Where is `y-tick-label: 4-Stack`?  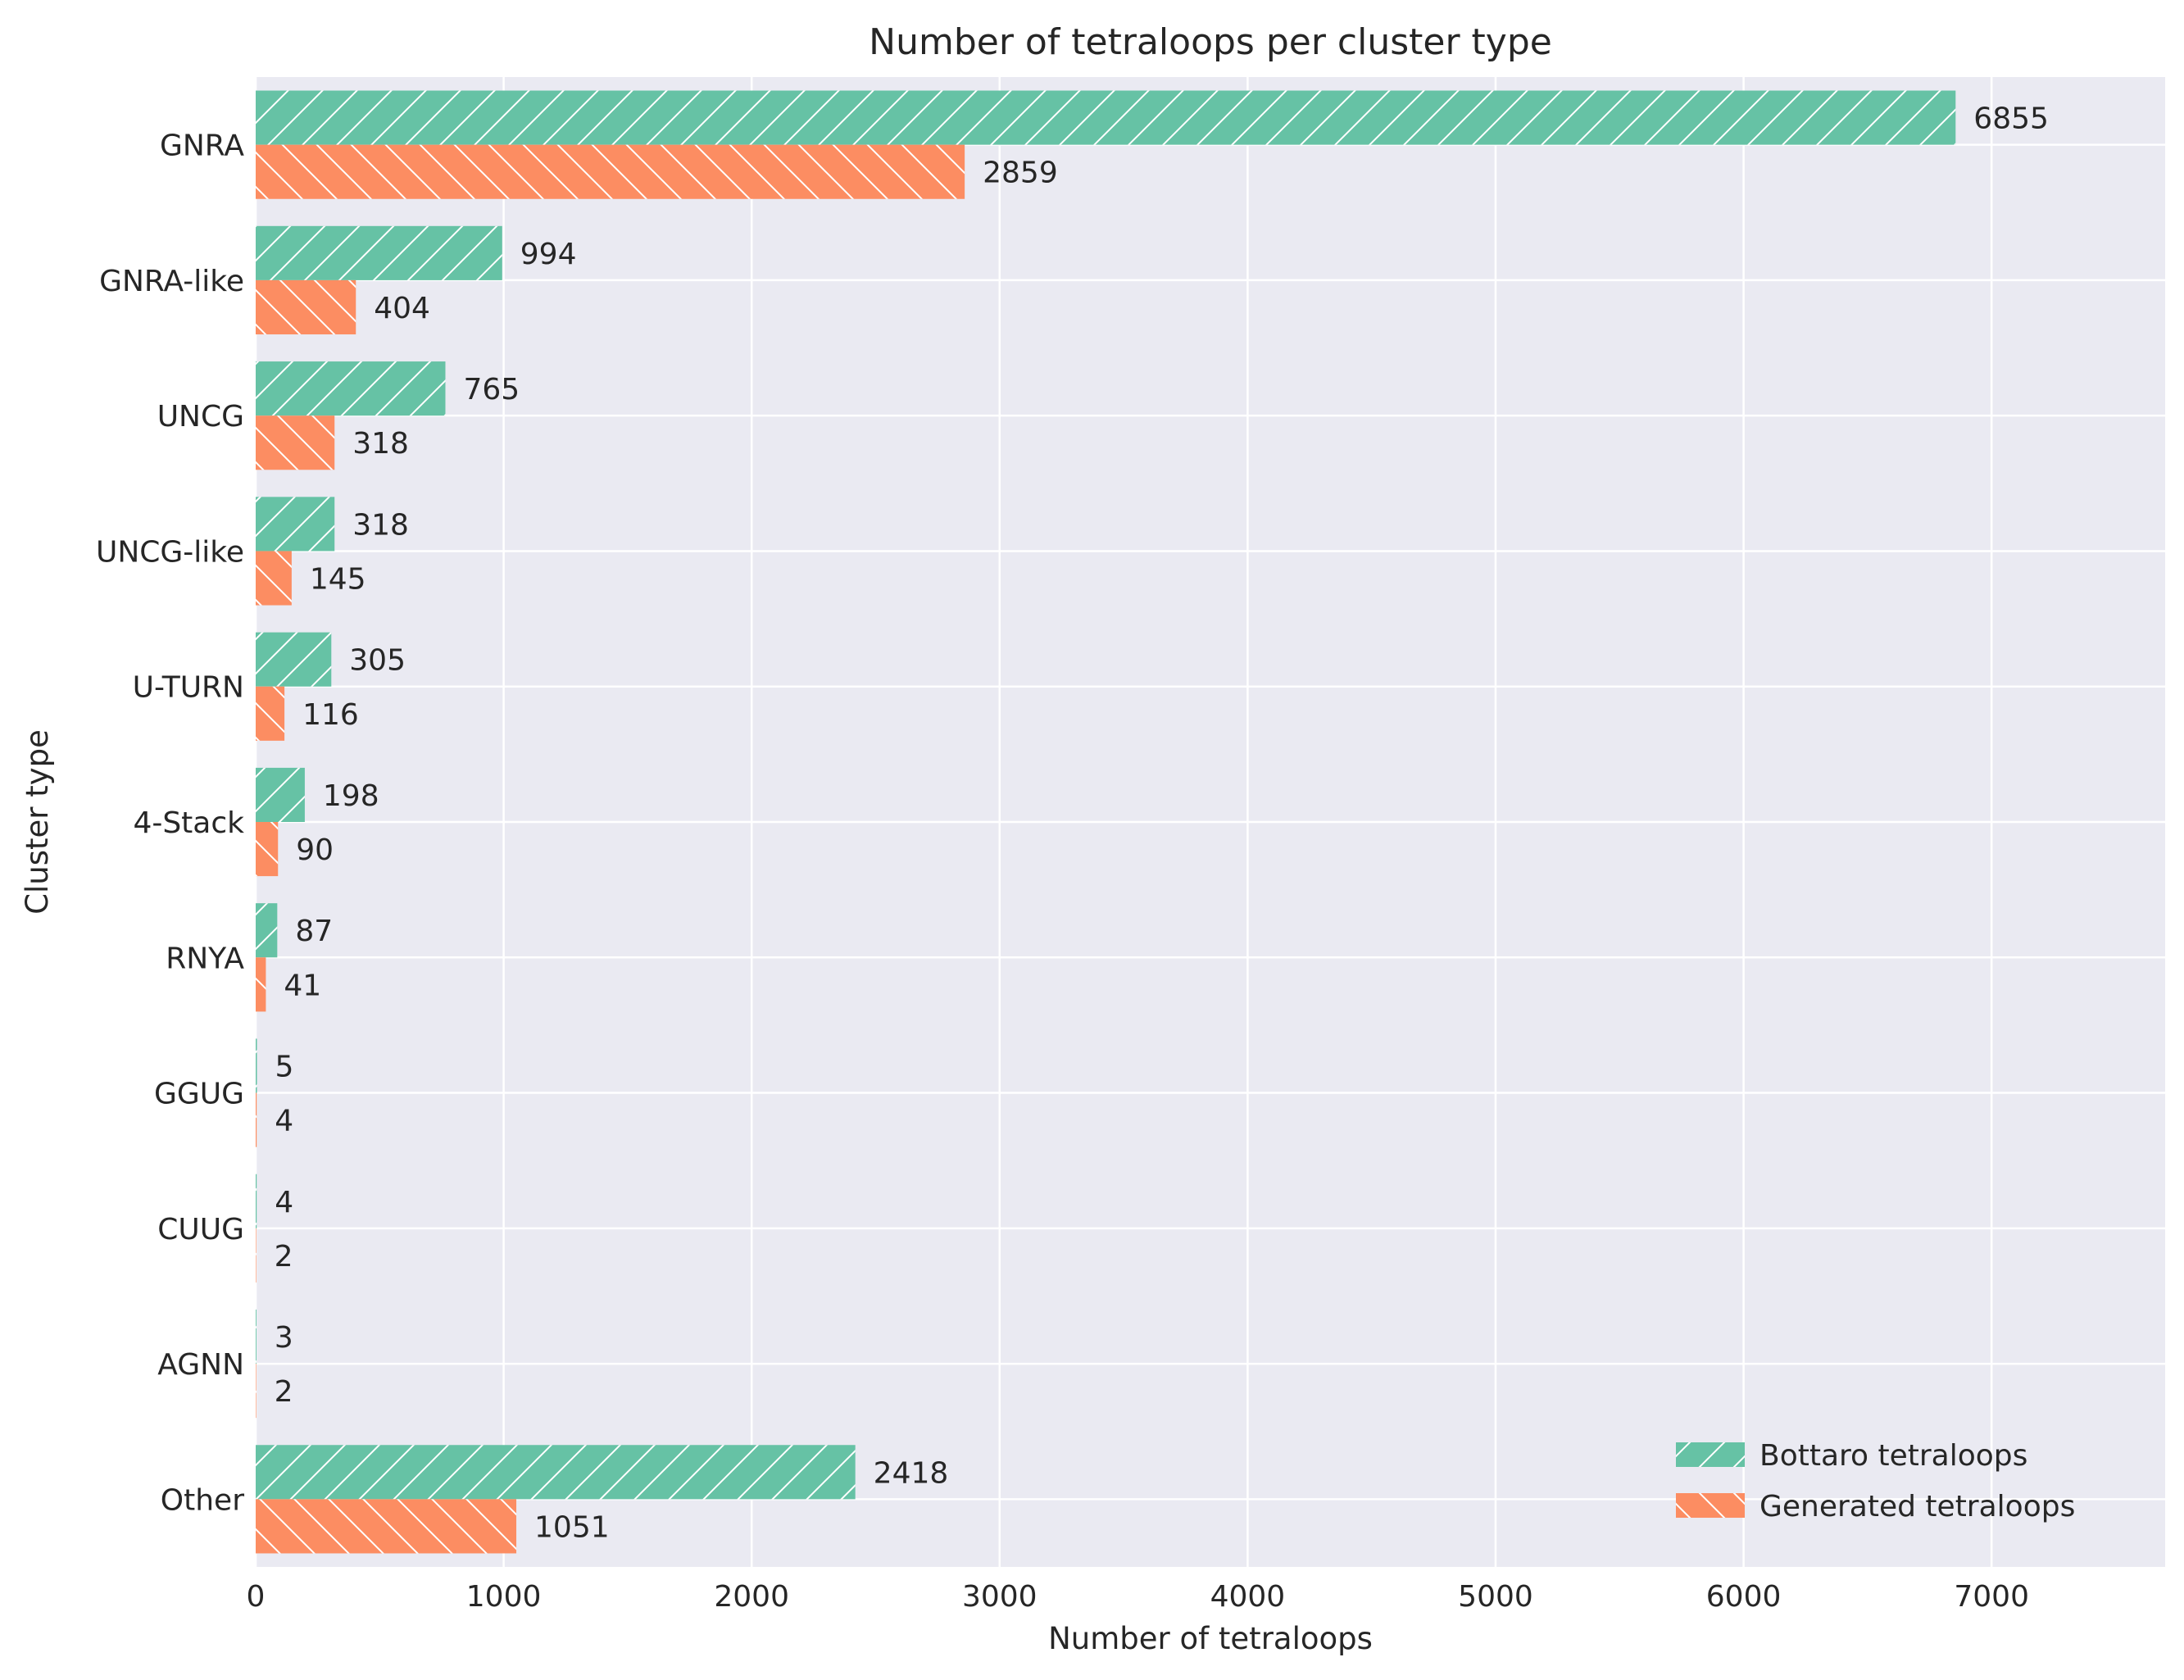 y-tick-label: 4-Stack is located at coordinates (188, 823).